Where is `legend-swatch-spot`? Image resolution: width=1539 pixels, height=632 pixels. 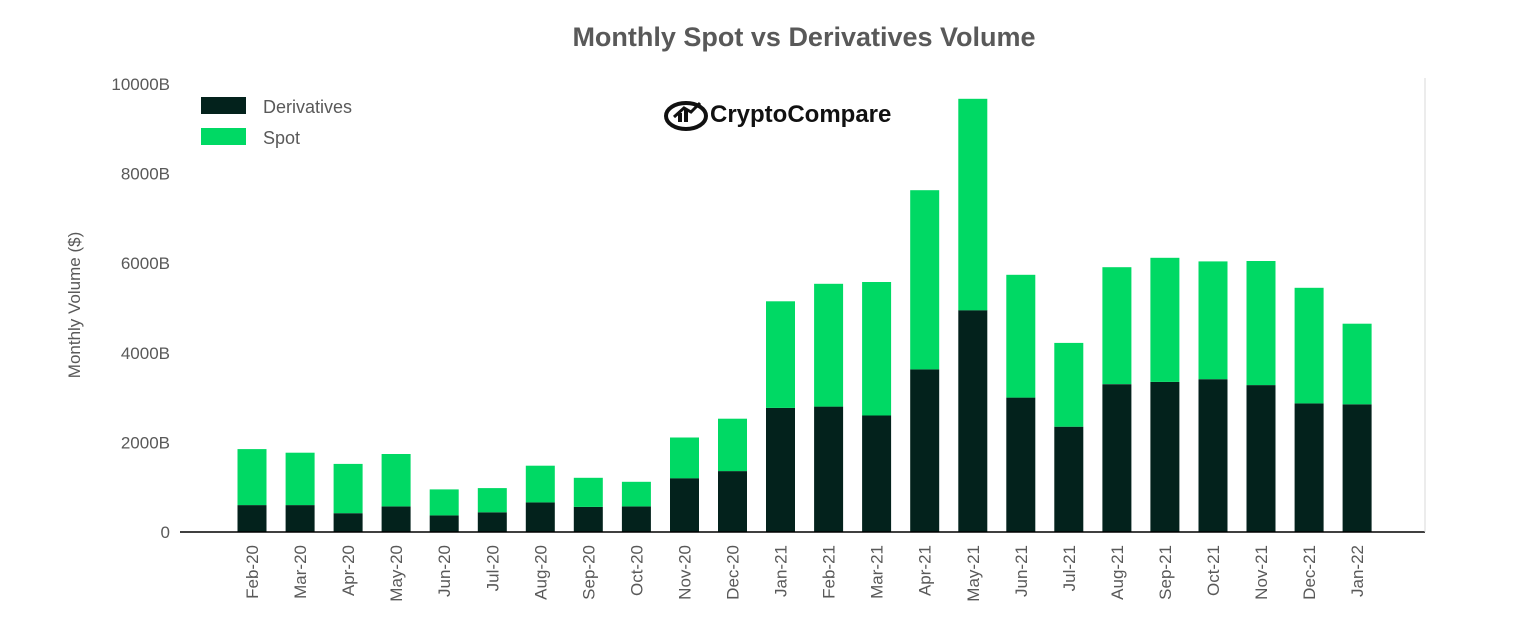 legend-swatch-spot is located at coordinates (223, 136).